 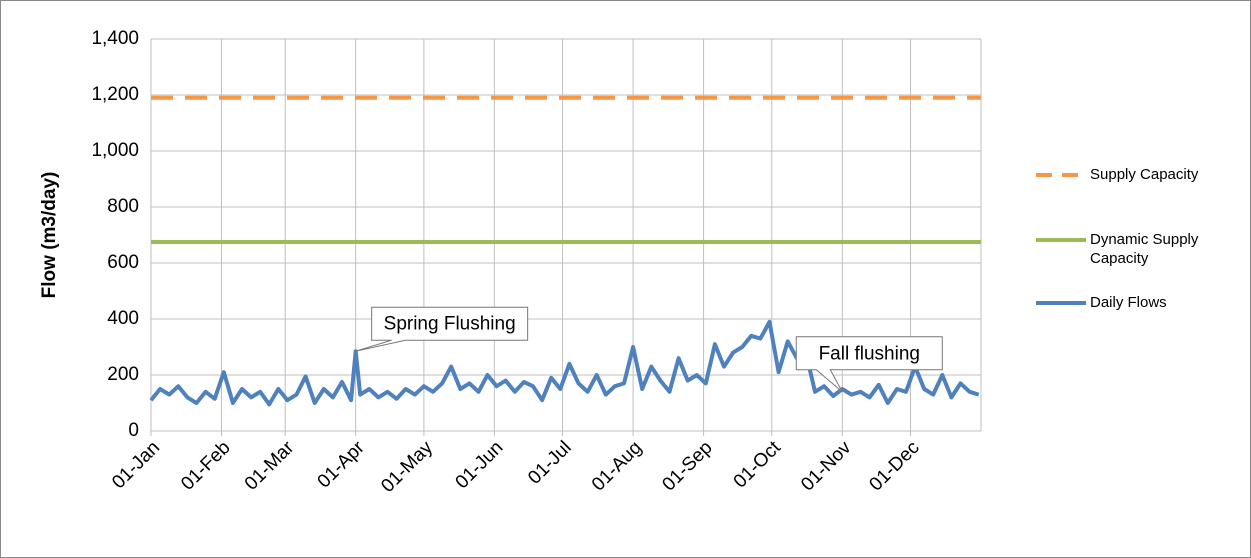 I want to click on legend-item: Dynamic Supply Capacity, so click(x=1141, y=249).